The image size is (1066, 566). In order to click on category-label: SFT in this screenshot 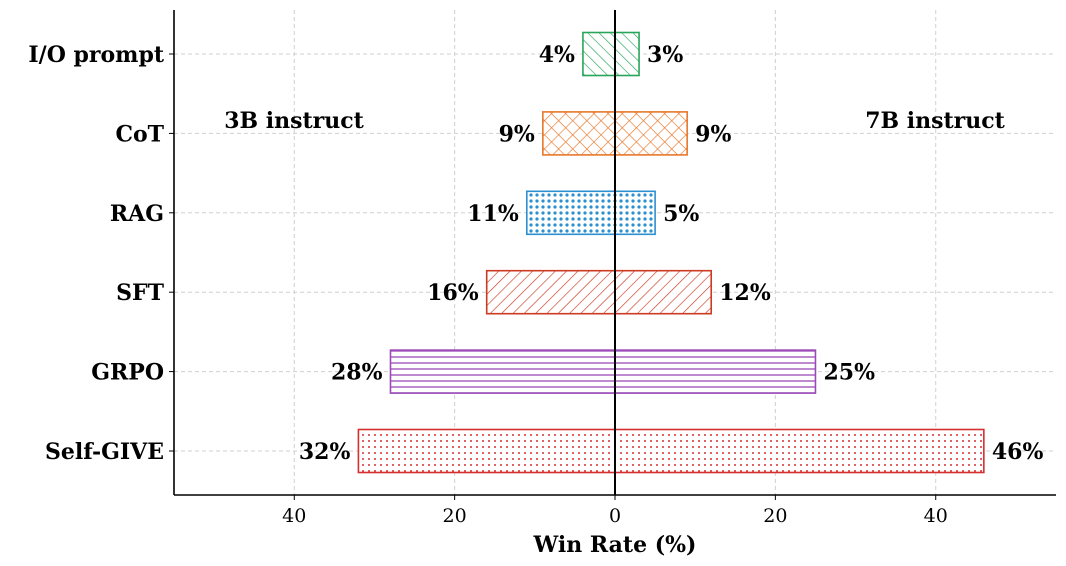, I will do `click(140, 293)`.